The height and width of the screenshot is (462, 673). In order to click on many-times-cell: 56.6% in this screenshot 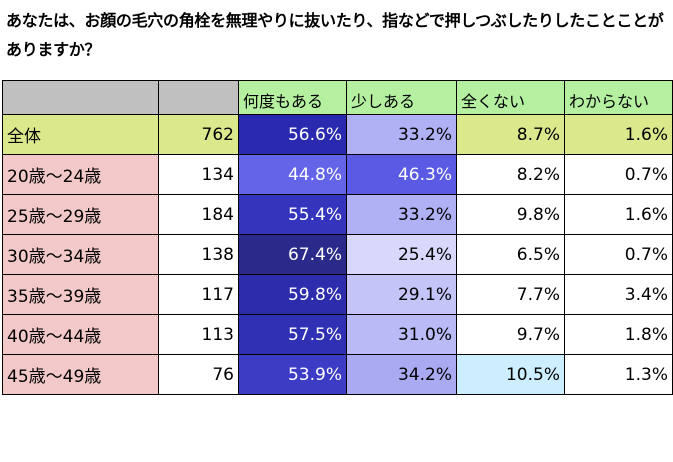, I will do `click(292, 134)`.